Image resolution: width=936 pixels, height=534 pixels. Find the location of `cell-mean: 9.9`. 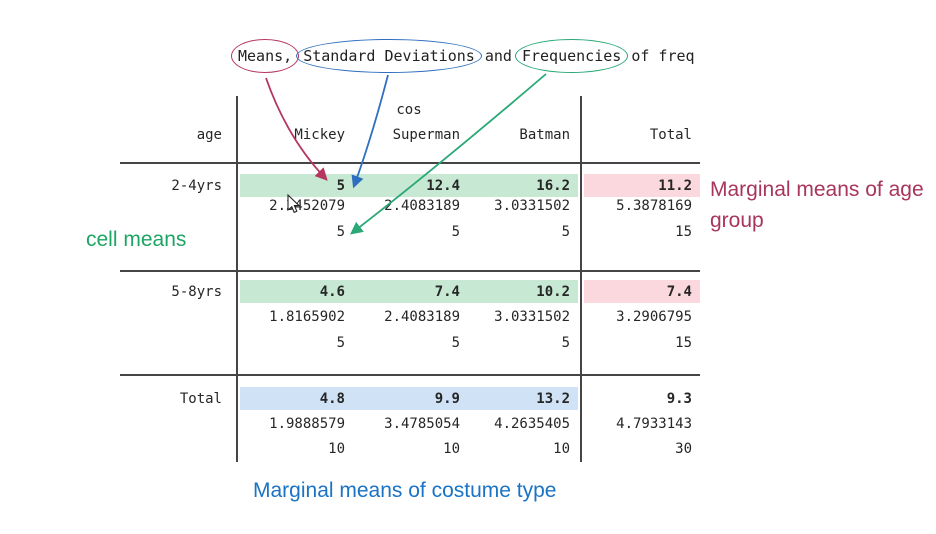

cell-mean: 9.9 is located at coordinates (447, 398).